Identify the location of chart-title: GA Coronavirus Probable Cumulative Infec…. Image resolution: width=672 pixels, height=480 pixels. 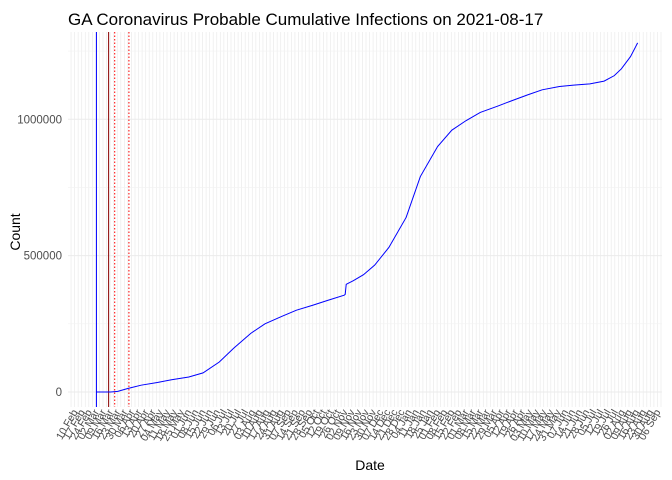
(305, 19).